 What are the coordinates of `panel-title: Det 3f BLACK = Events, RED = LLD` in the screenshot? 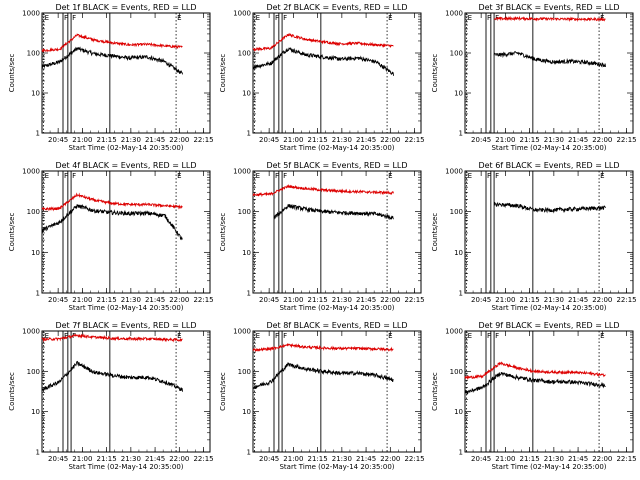 It's located at (548, 7).